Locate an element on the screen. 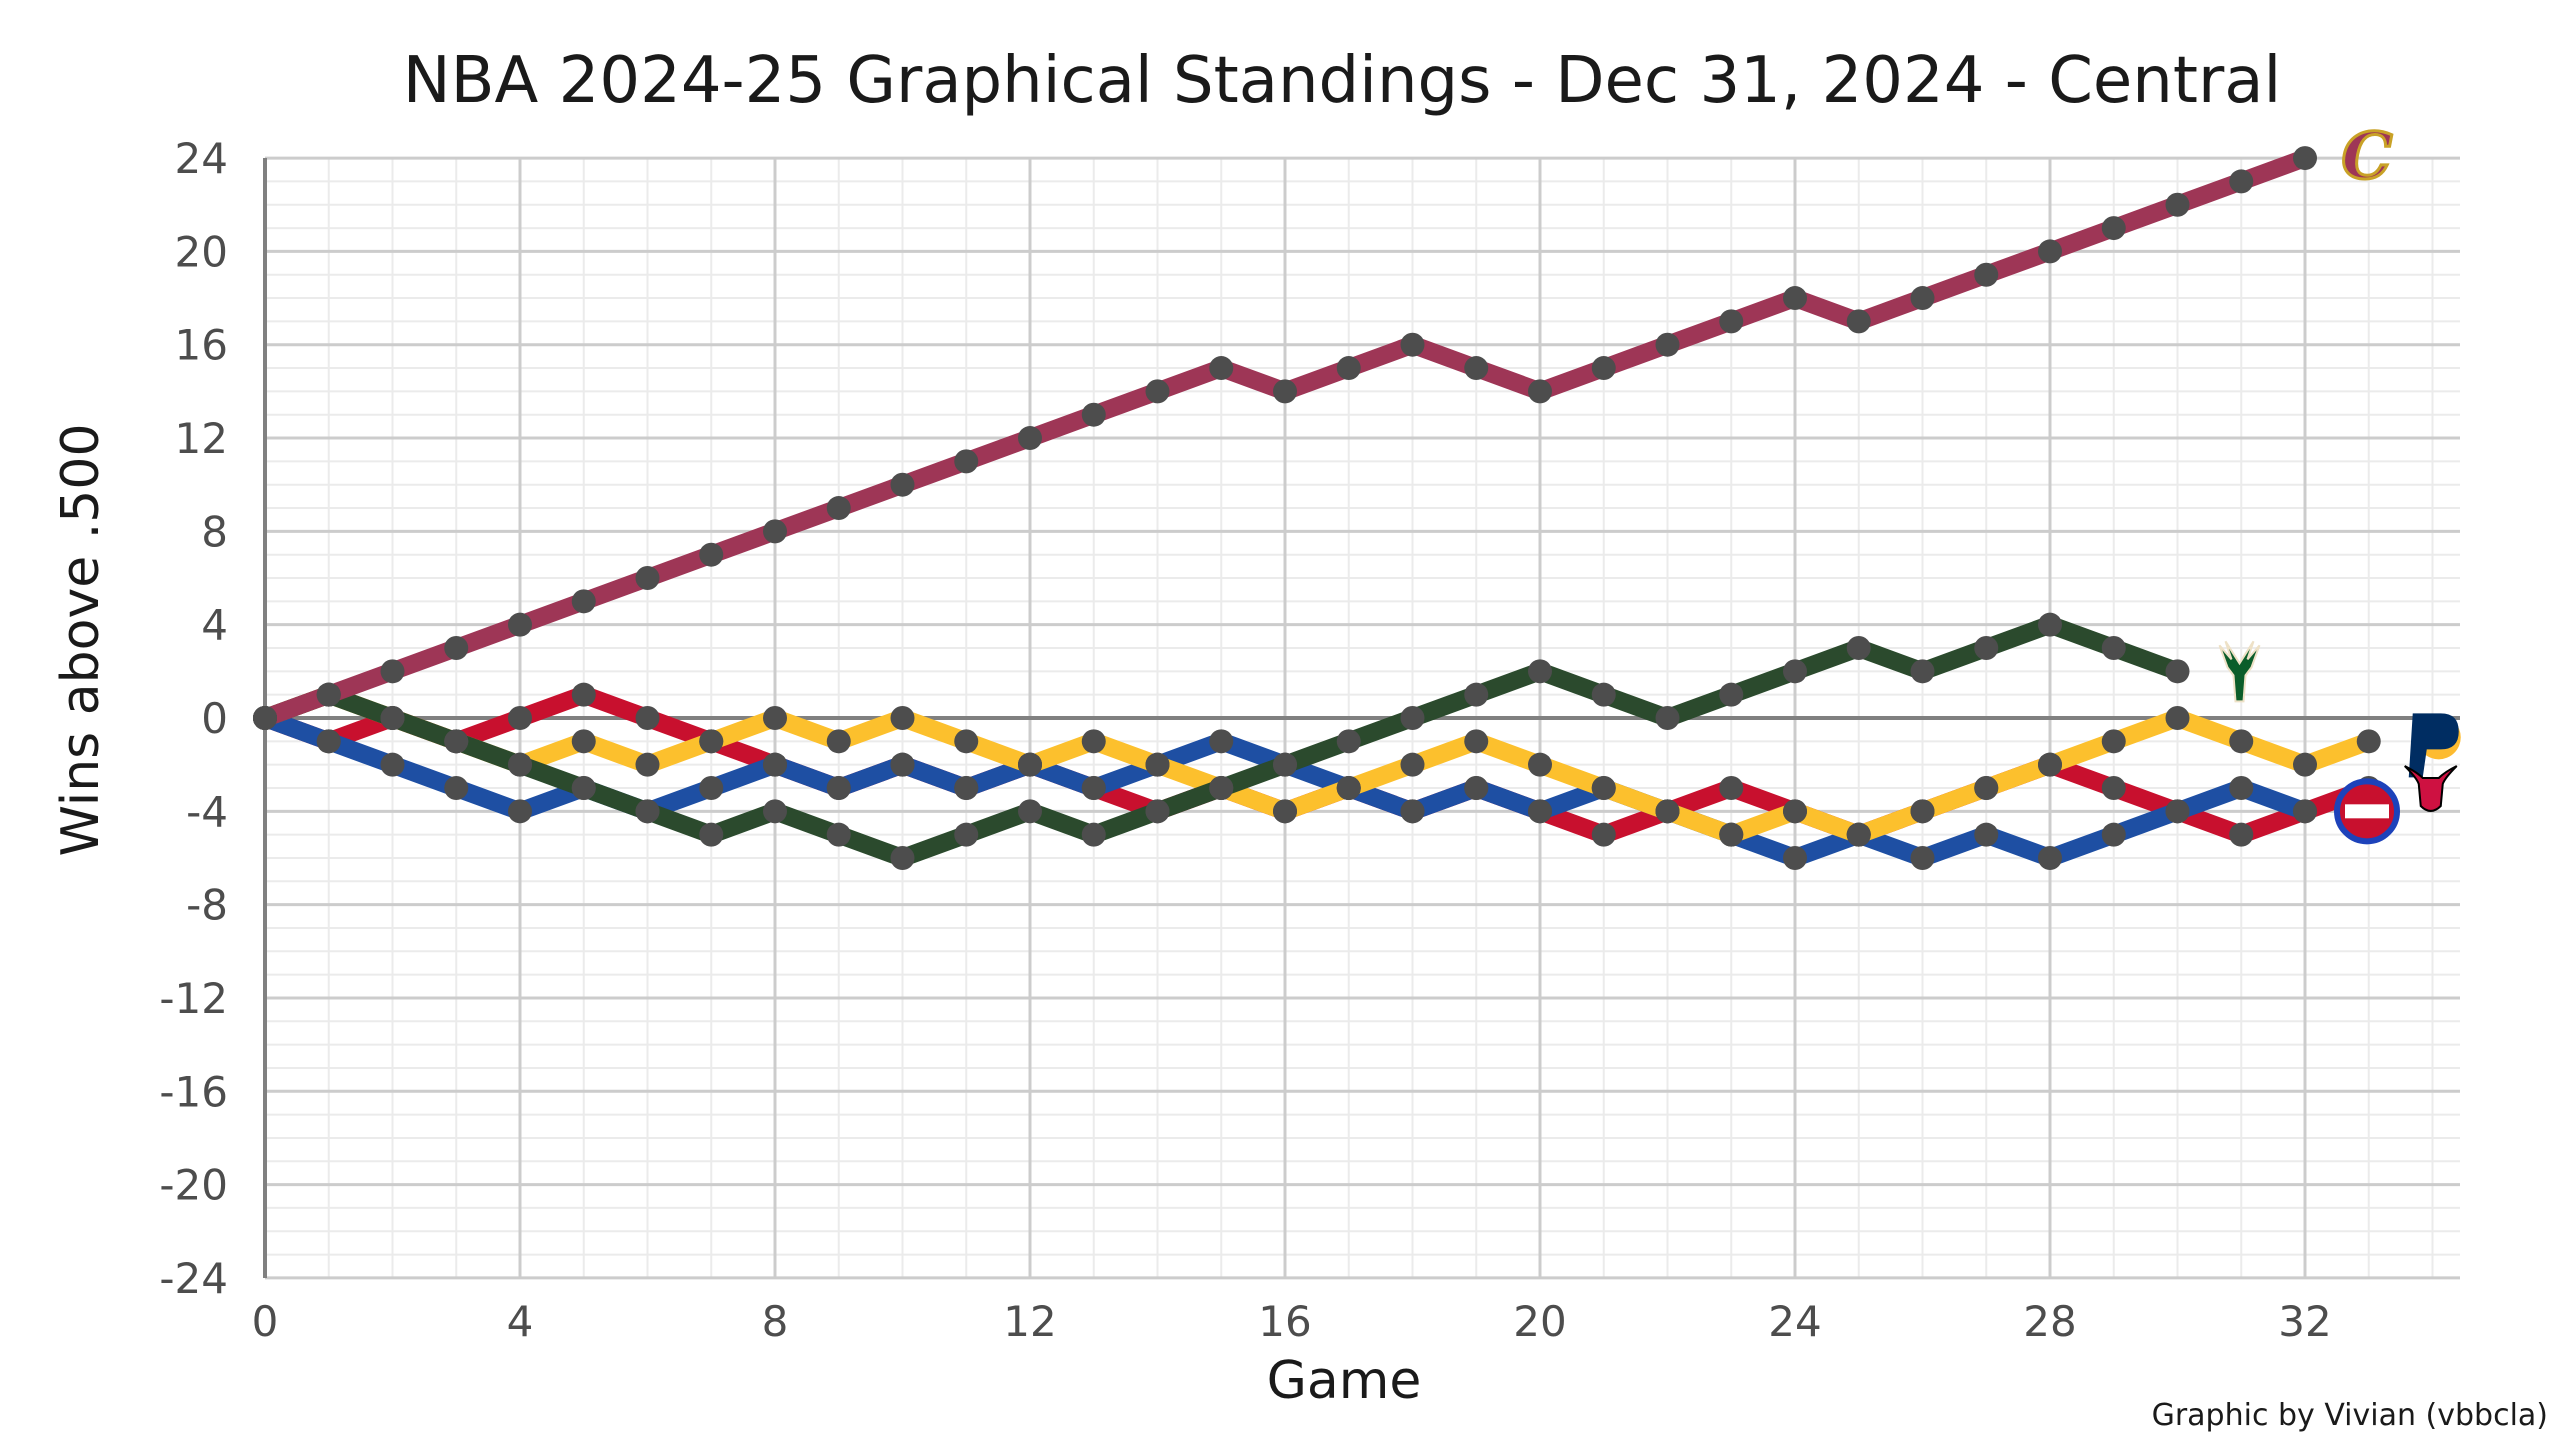 The image size is (2560, 1440). y-tick-label: -12 is located at coordinates (193, 998).